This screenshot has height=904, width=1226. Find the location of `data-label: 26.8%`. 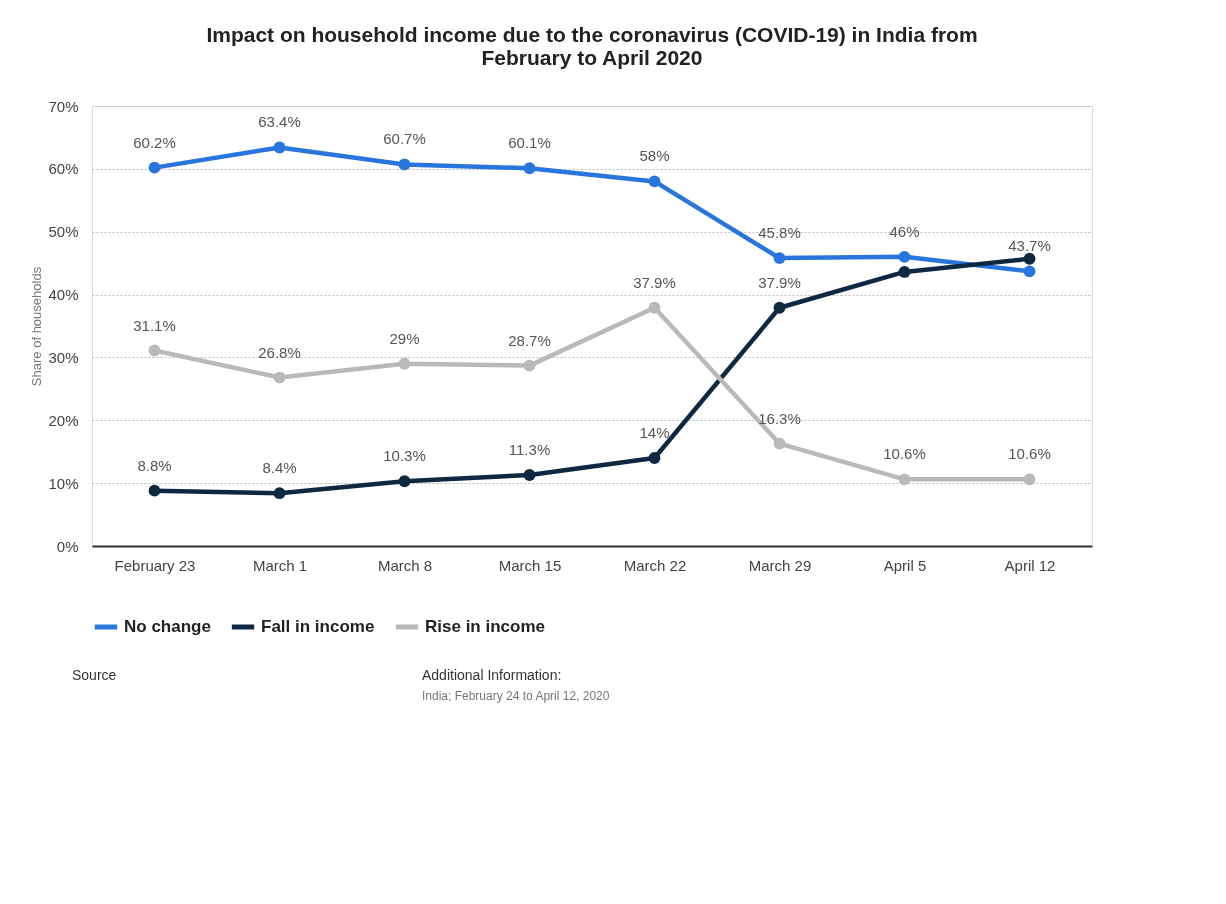

data-label: 26.8% is located at coordinates (279, 352).